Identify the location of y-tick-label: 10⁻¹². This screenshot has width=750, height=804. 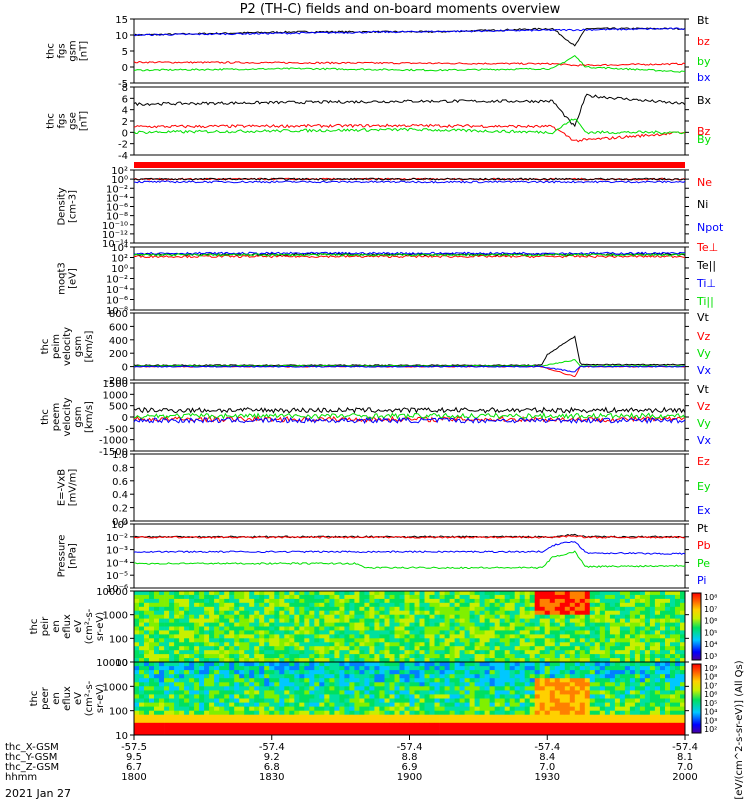
(115, 235).